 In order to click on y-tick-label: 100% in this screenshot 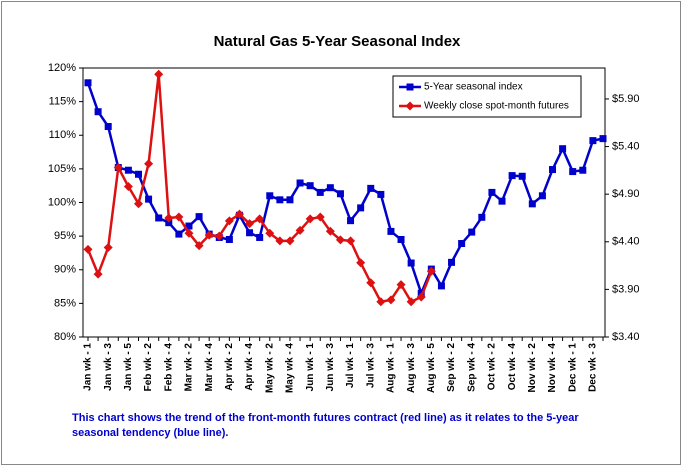, I will do `click(62, 202)`.